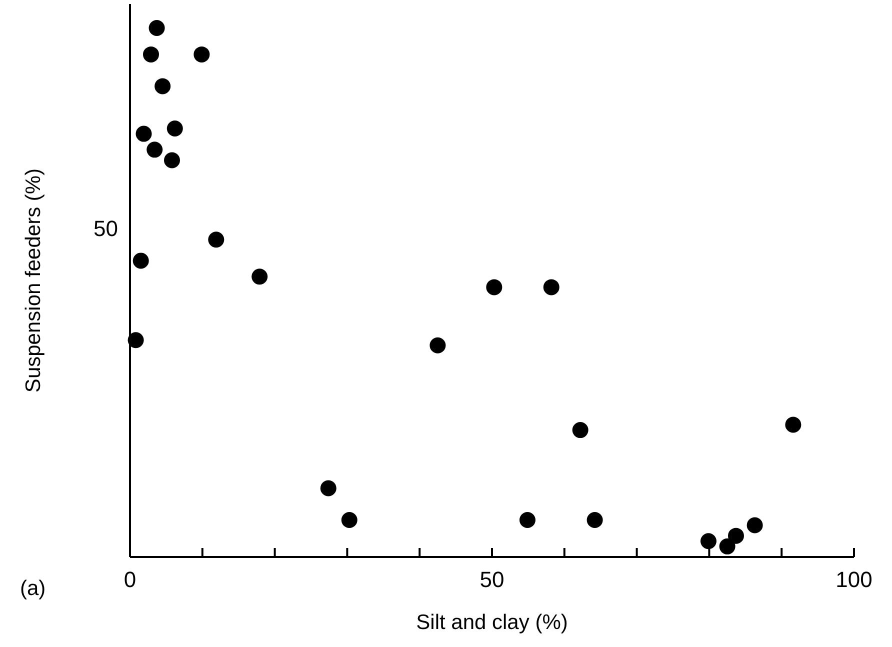  What do you see at coordinates (854, 579) in the screenshot?
I see `x-tick-label: 100` at bounding box center [854, 579].